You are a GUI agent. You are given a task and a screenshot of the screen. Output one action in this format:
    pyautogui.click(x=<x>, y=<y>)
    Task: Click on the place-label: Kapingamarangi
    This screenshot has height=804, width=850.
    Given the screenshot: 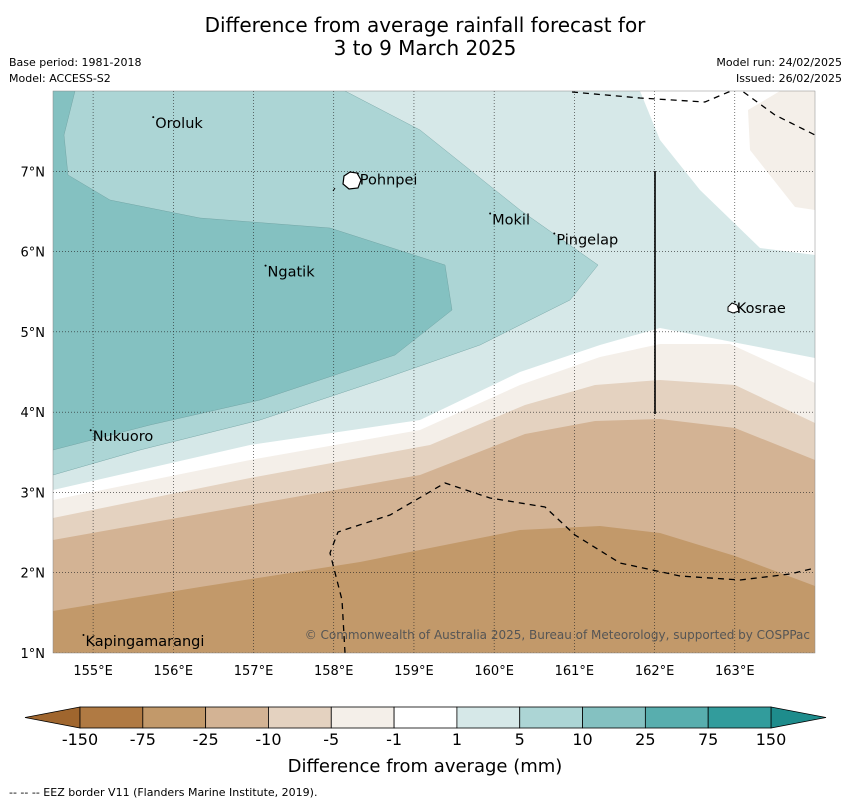 What is the action you would take?
    pyautogui.click(x=144, y=642)
    